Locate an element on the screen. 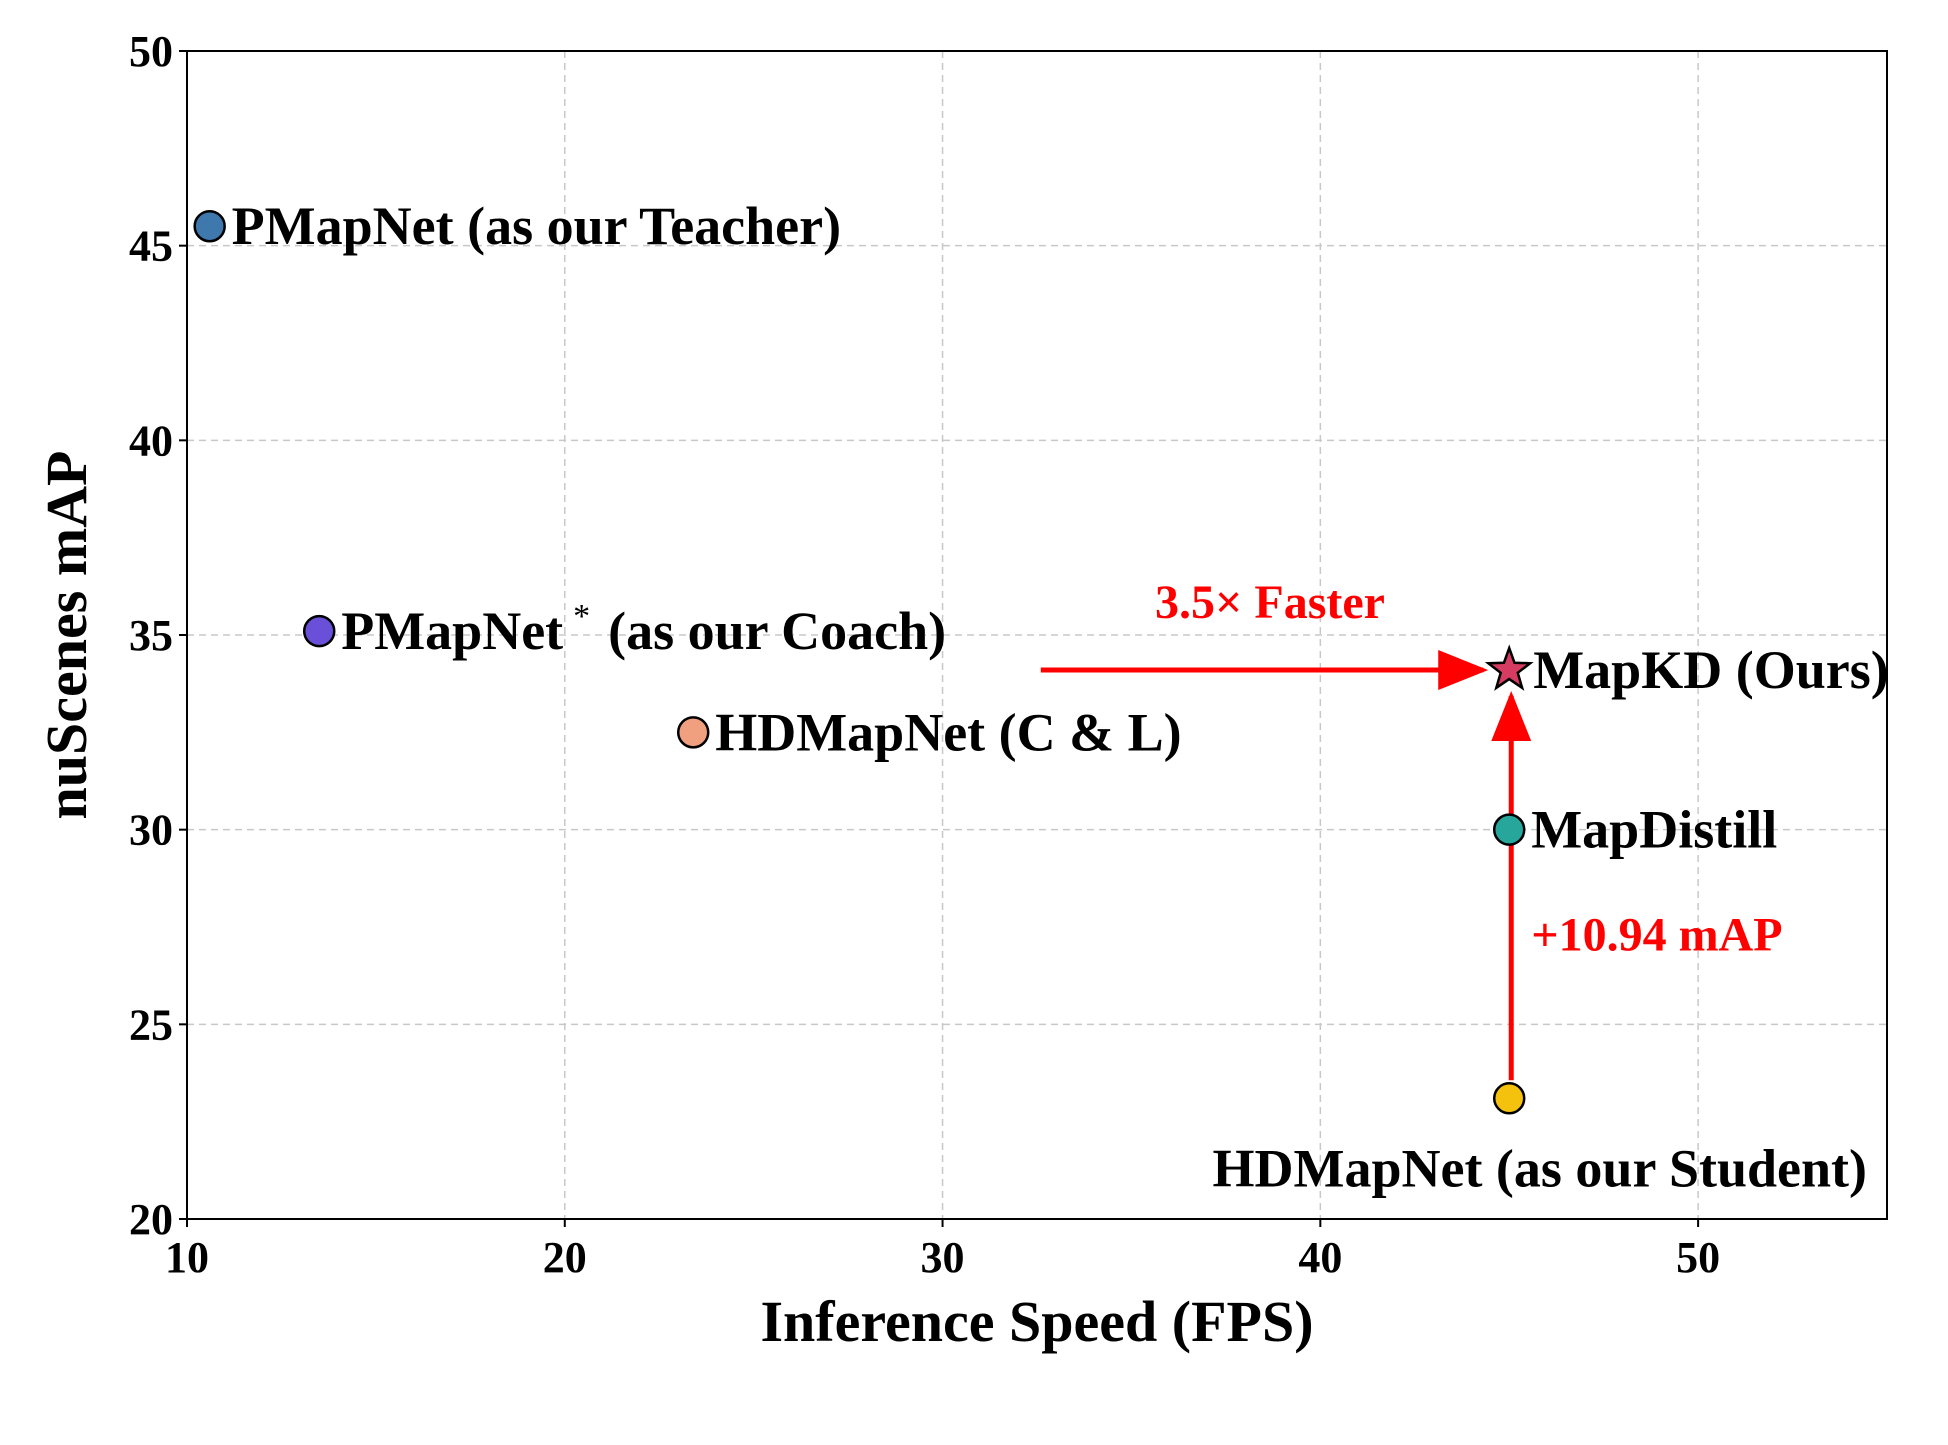  y-tick-label: 50 is located at coordinates (151, 51).